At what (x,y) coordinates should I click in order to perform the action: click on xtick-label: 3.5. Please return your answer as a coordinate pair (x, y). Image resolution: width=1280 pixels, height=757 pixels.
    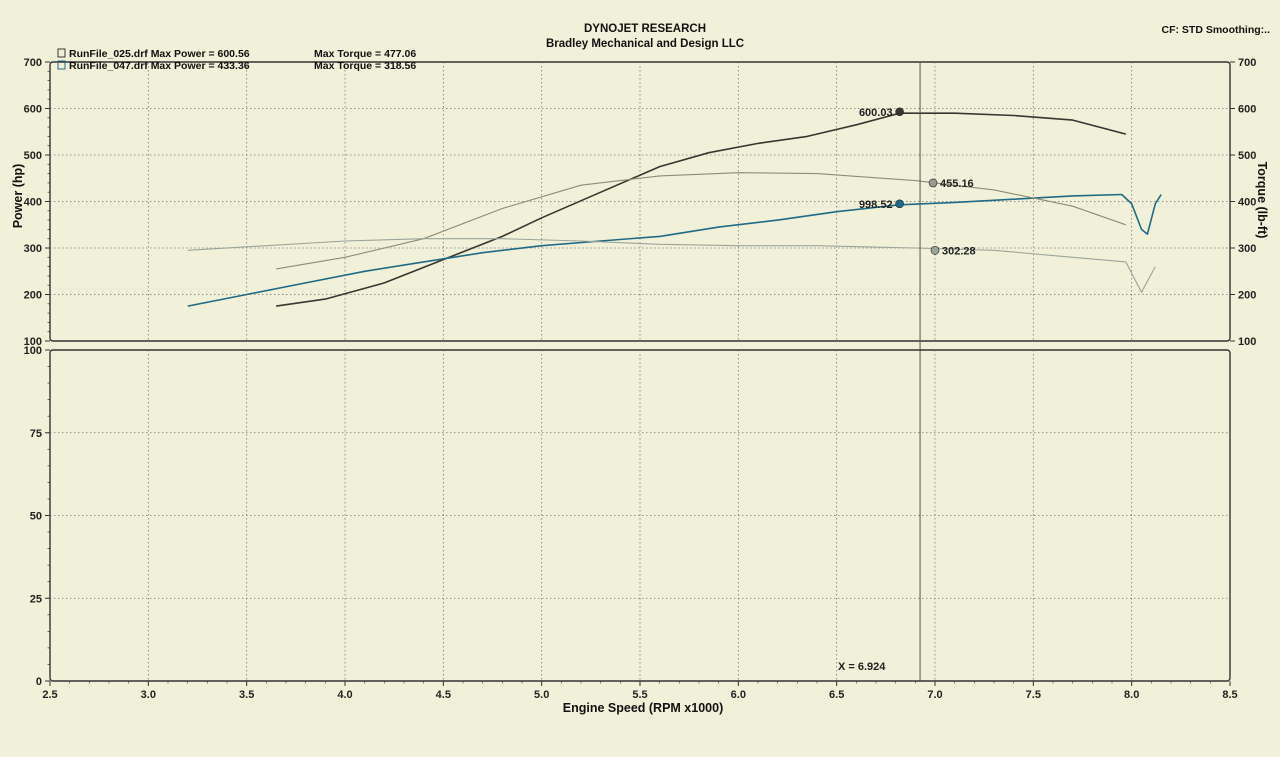
    Looking at the image, I should click on (246, 695).